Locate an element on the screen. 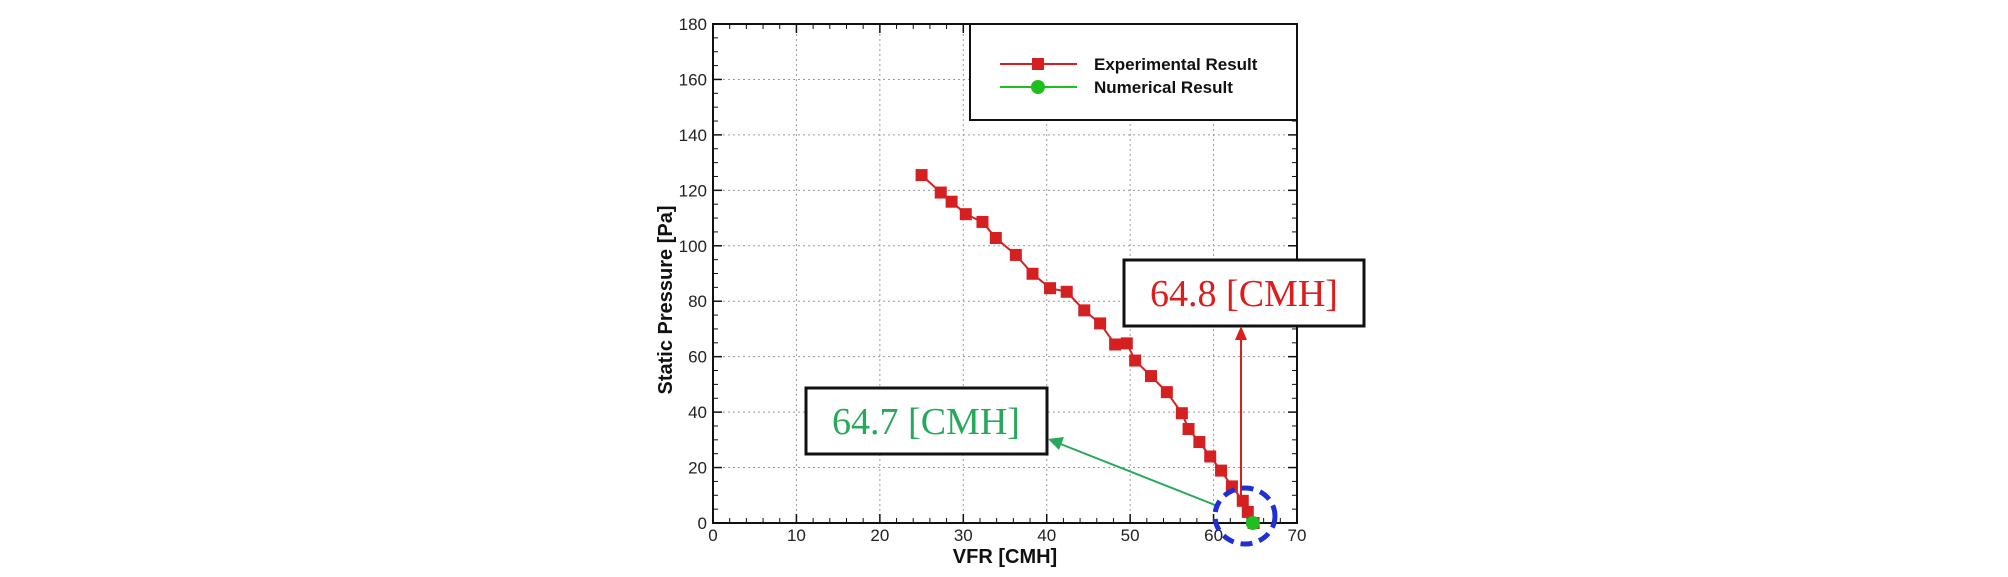 This screenshot has height=577, width=2008. annotation-numerical-text: 64.7 [CMH] is located at coordinates (926, 422).